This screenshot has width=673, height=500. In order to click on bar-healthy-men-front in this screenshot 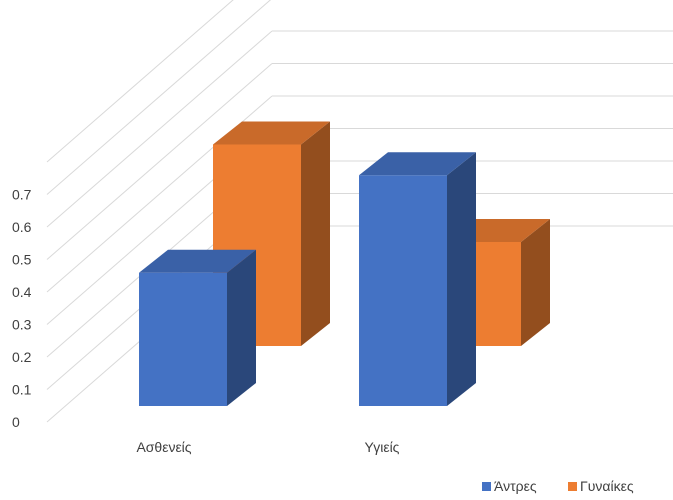, I will do `click(403, 290)`.